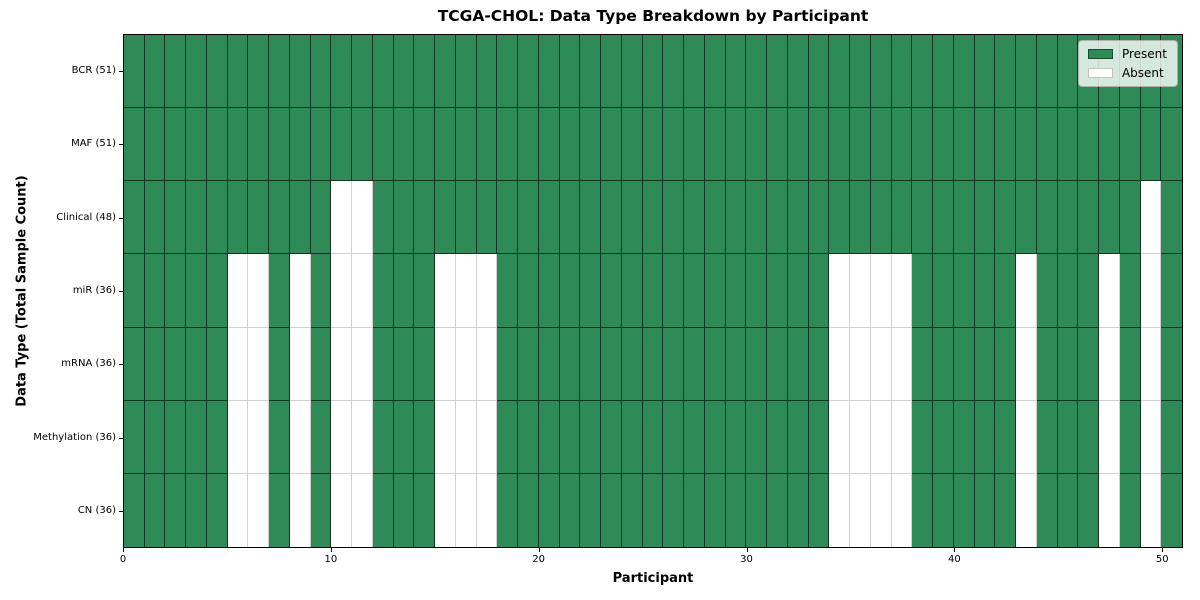 This screenshot has width=1200, height=600. What do you see at coordinates (1162, 559) in the screenshot?
I see `x-tick-label-50: 50` at bounding box center [1162, 559].